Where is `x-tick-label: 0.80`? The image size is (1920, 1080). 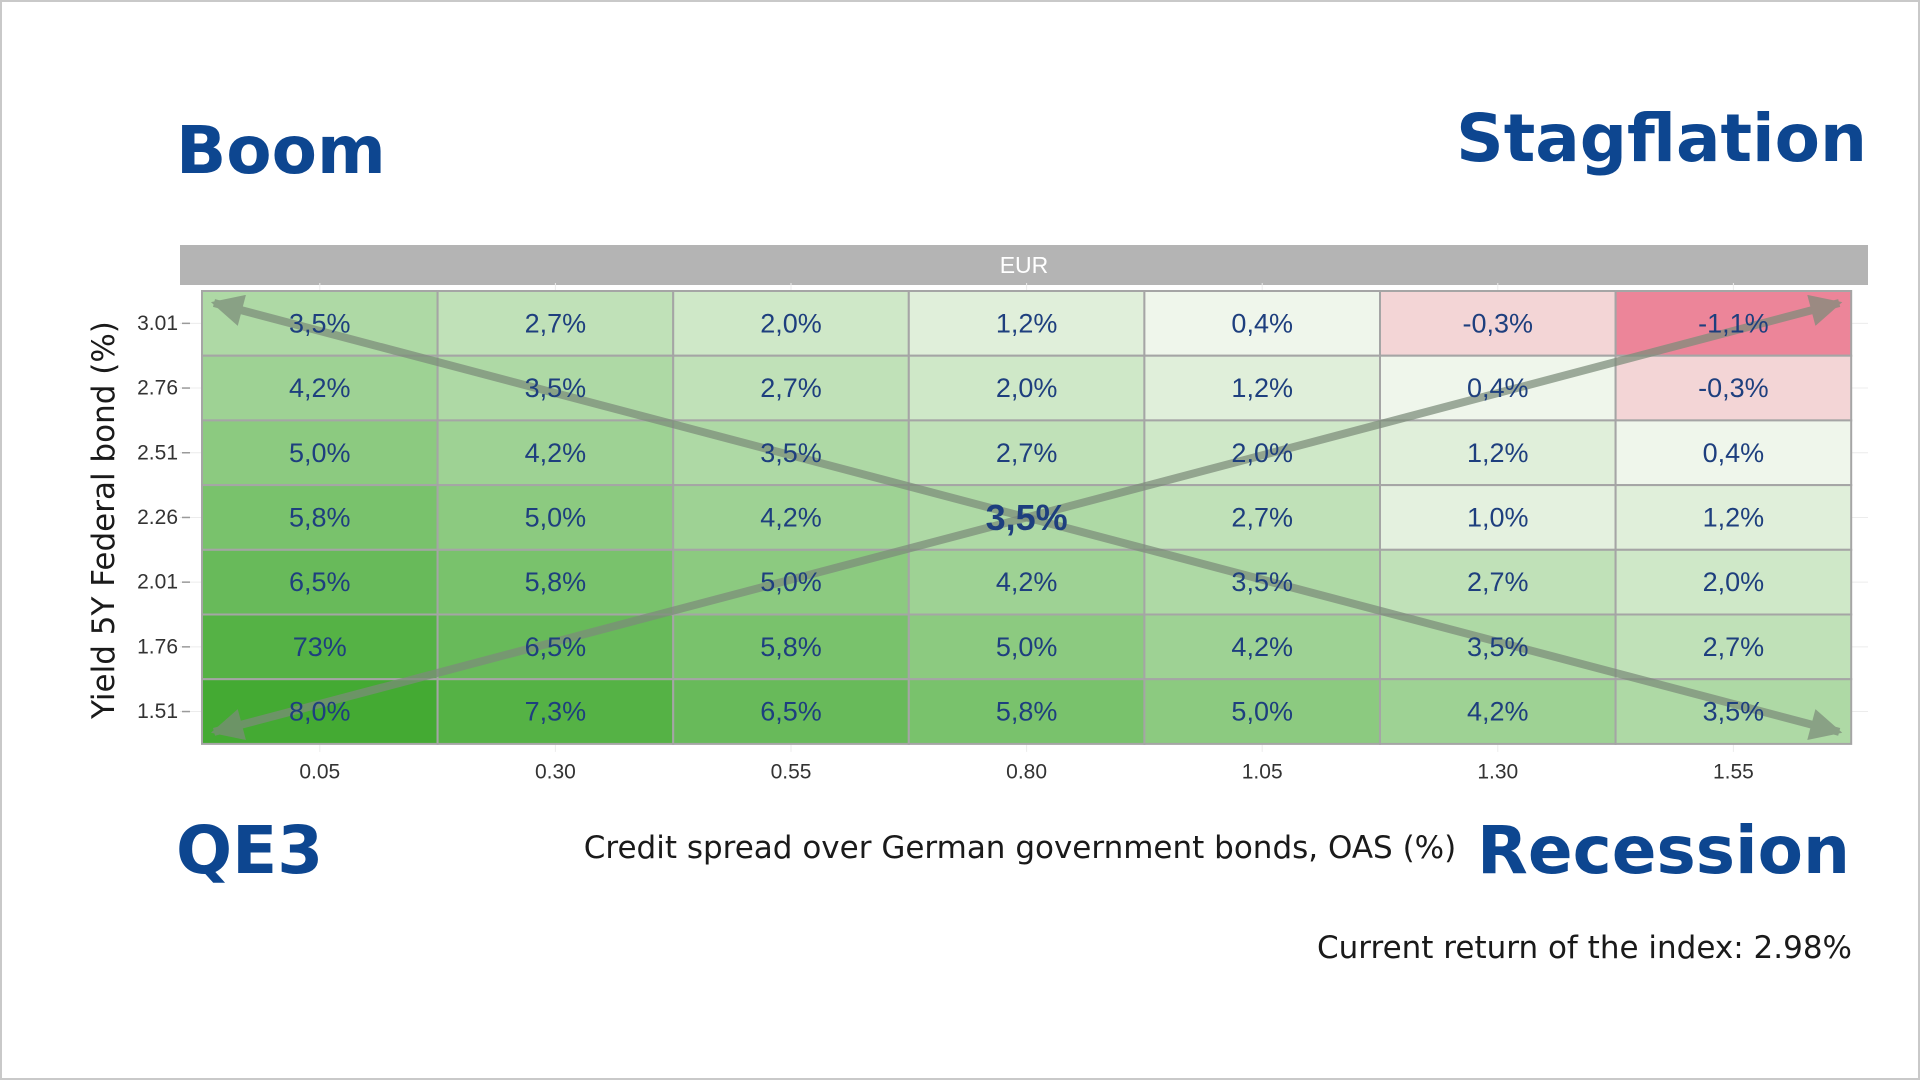 x-tick-label: 0.80 is located at coordinates (1026, 771).